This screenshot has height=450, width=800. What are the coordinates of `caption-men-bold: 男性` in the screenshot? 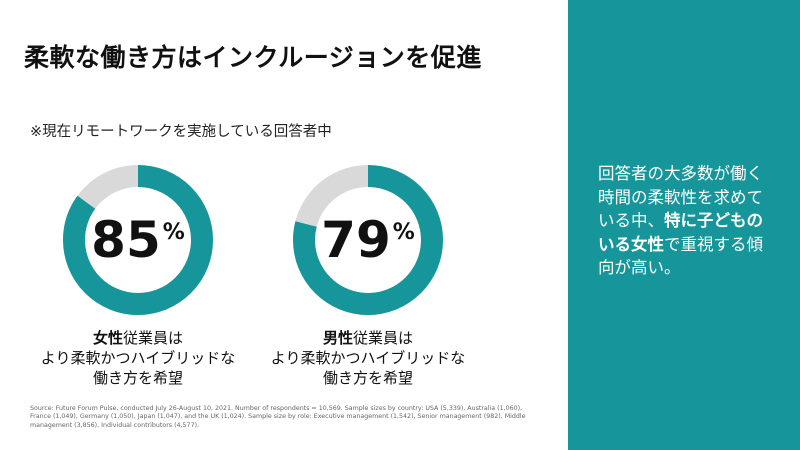 It's located at (337, 338).